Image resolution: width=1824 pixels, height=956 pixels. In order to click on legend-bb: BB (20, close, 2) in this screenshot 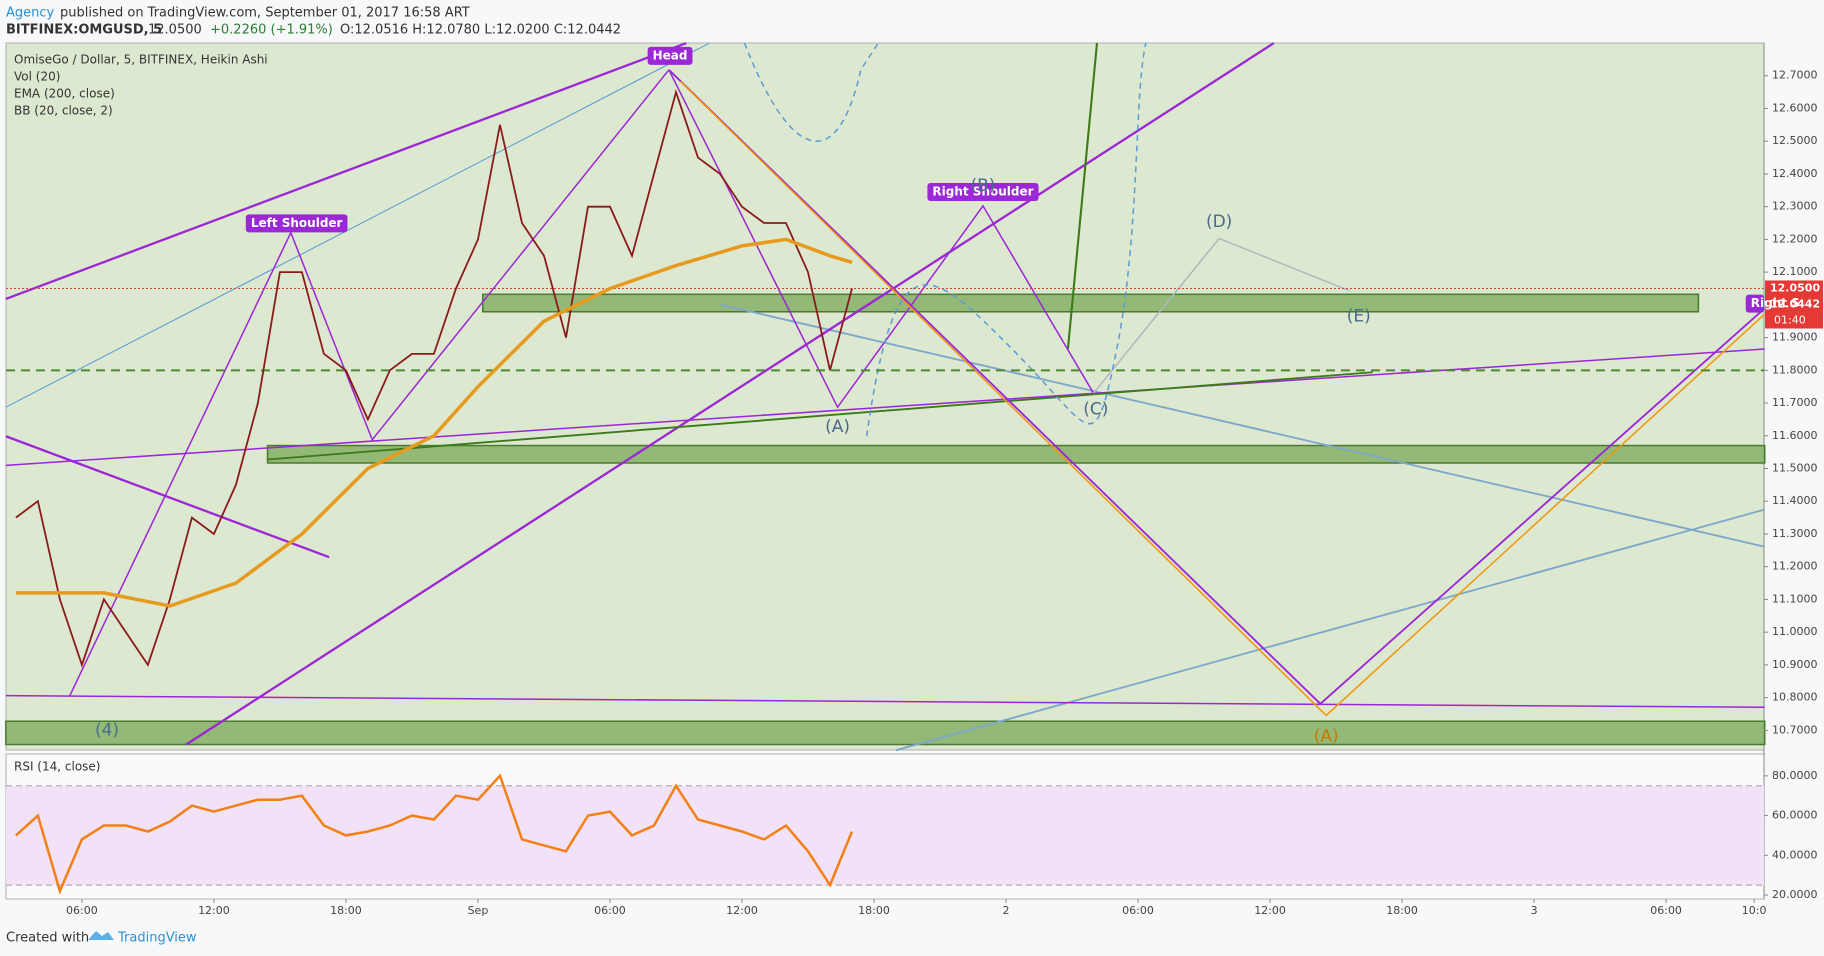, I will do `click(63, 111)`.